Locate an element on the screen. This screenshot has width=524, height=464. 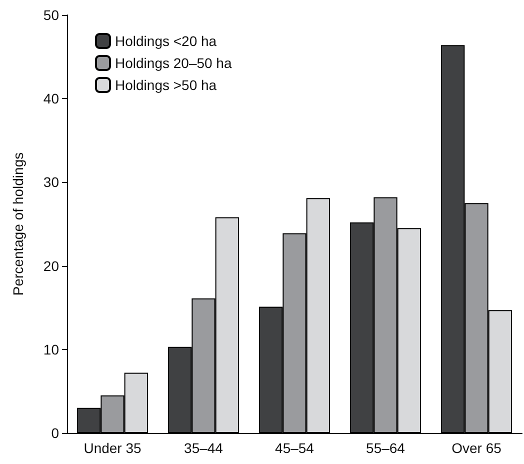
legend-label: Holdings 20–50 ha is located at coordinates (173, 63).